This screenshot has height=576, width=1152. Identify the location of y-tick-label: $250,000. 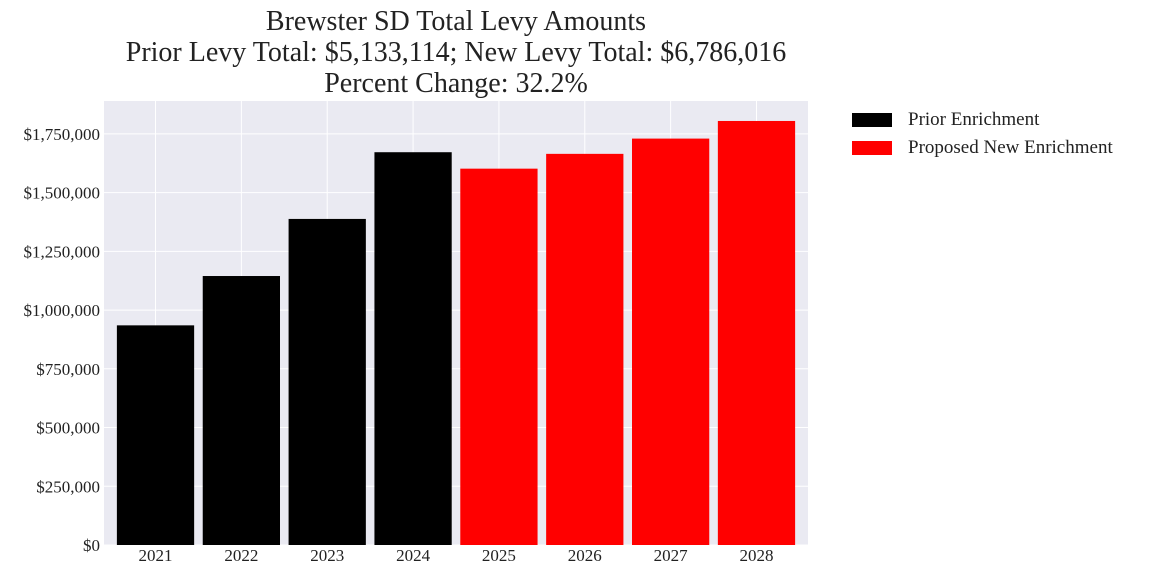
(68, 486).